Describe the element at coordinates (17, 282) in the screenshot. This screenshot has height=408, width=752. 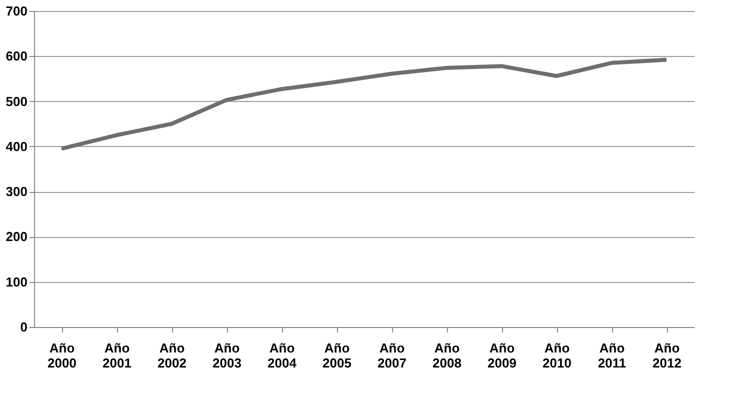
I see `y-tick-label: 100` at that location.